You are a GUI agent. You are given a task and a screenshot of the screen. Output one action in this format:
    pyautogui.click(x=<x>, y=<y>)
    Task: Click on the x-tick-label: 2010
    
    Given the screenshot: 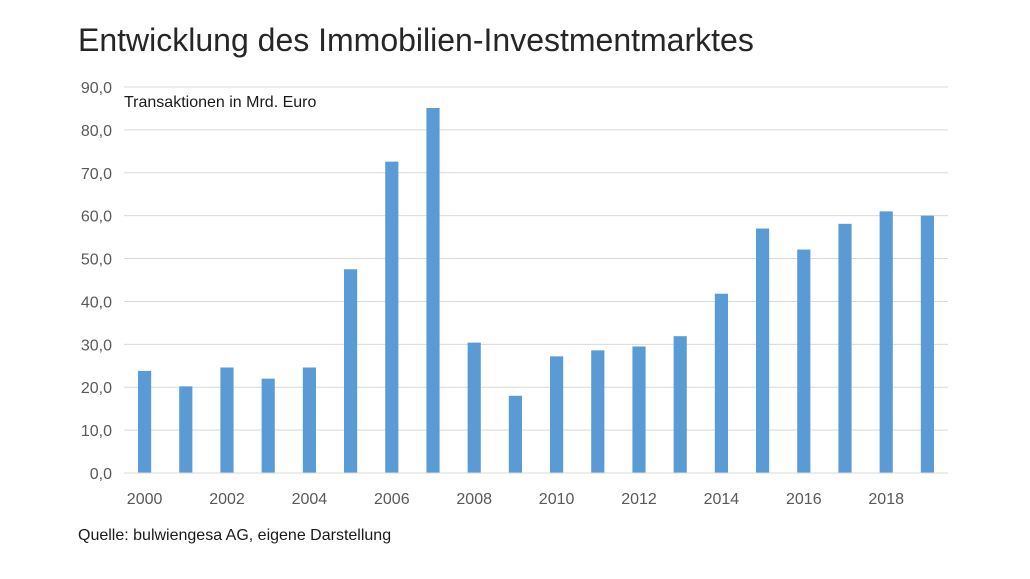 What is the action you would take?
    pyautogui.click(x=557, y=499)
    